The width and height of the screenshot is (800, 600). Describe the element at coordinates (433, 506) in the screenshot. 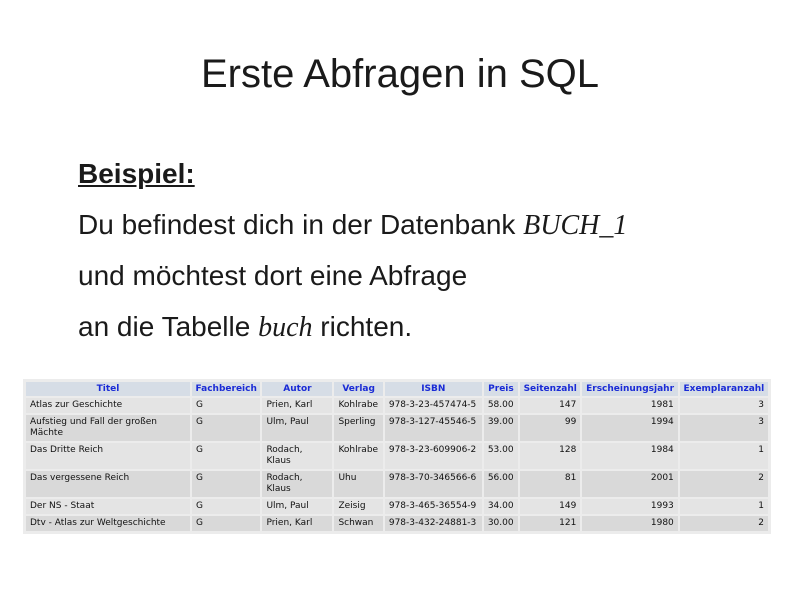

I see `cell-isbn: 978-3-465-36554-9` at that location.